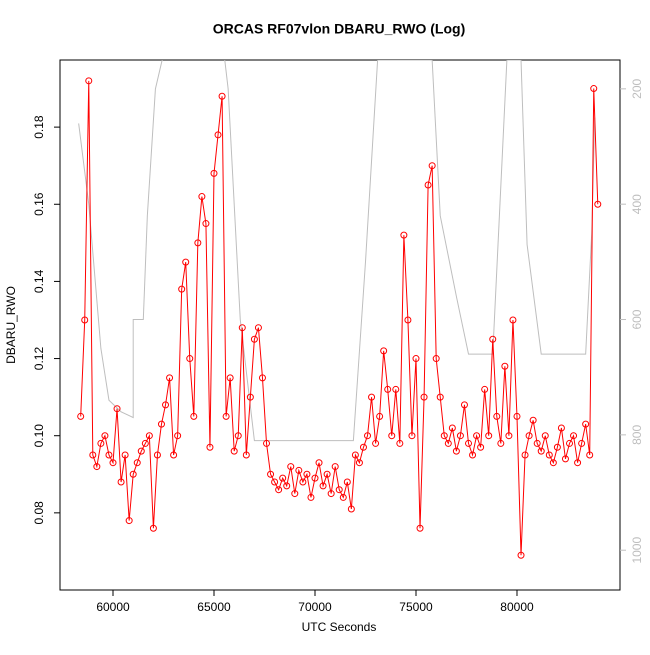  Describe the element at coordinates (339, 29) in the screenshot. I see `chart-title: ORCAS RF07vlon DBARU_RWO (Log)` at that location.